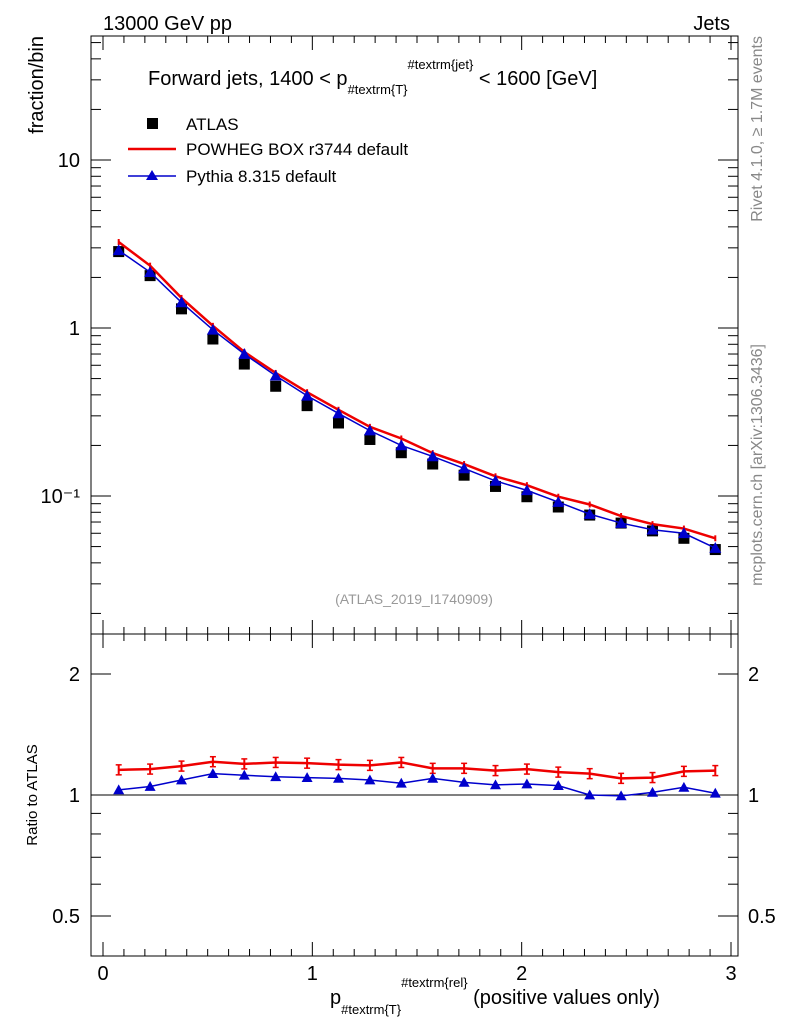 Image resolution: width=786 pixels, height=1024 pixels. What do you see at coordinates (61, 497) in the screenshot?
I see `y-tick-label: 10⁻¹` at bounding box center [61, 497].